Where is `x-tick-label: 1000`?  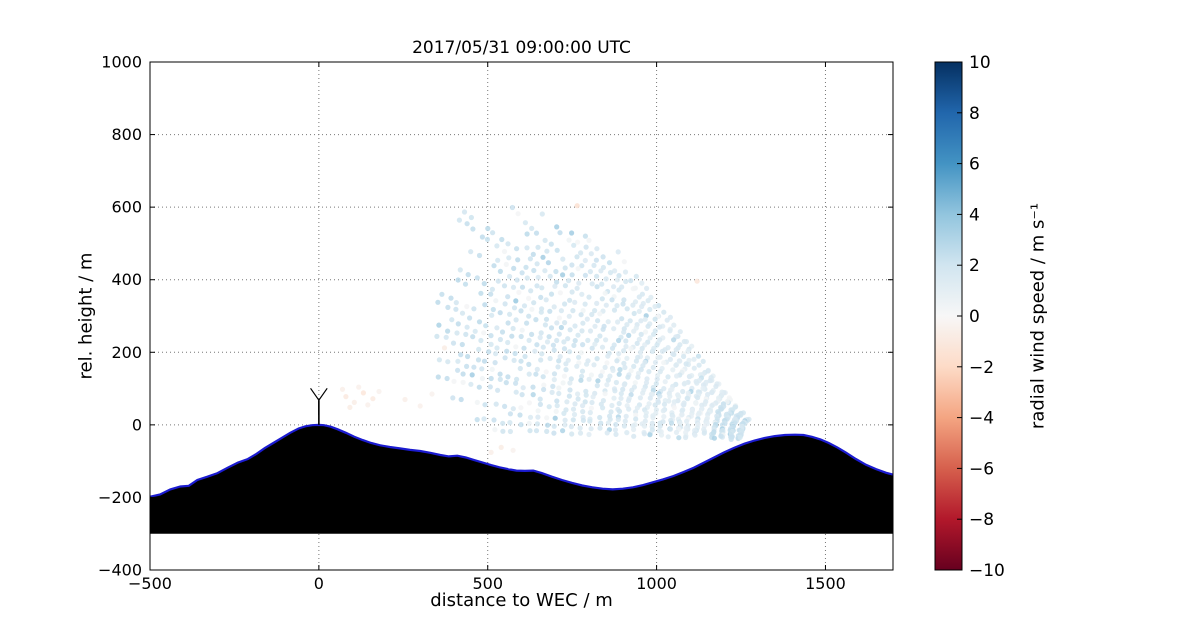
x-tick-label: 1000 is located at coordinates (656, 583).